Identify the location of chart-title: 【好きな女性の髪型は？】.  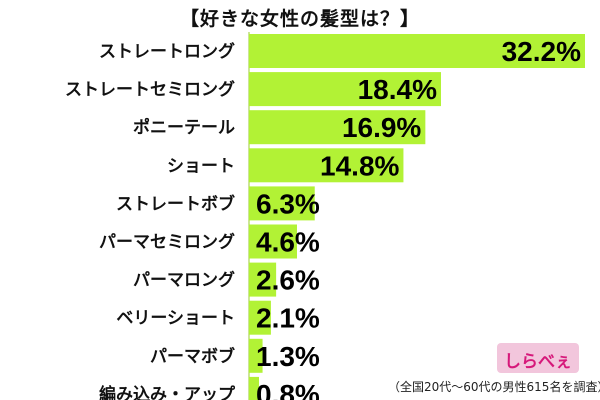
(299, 19).